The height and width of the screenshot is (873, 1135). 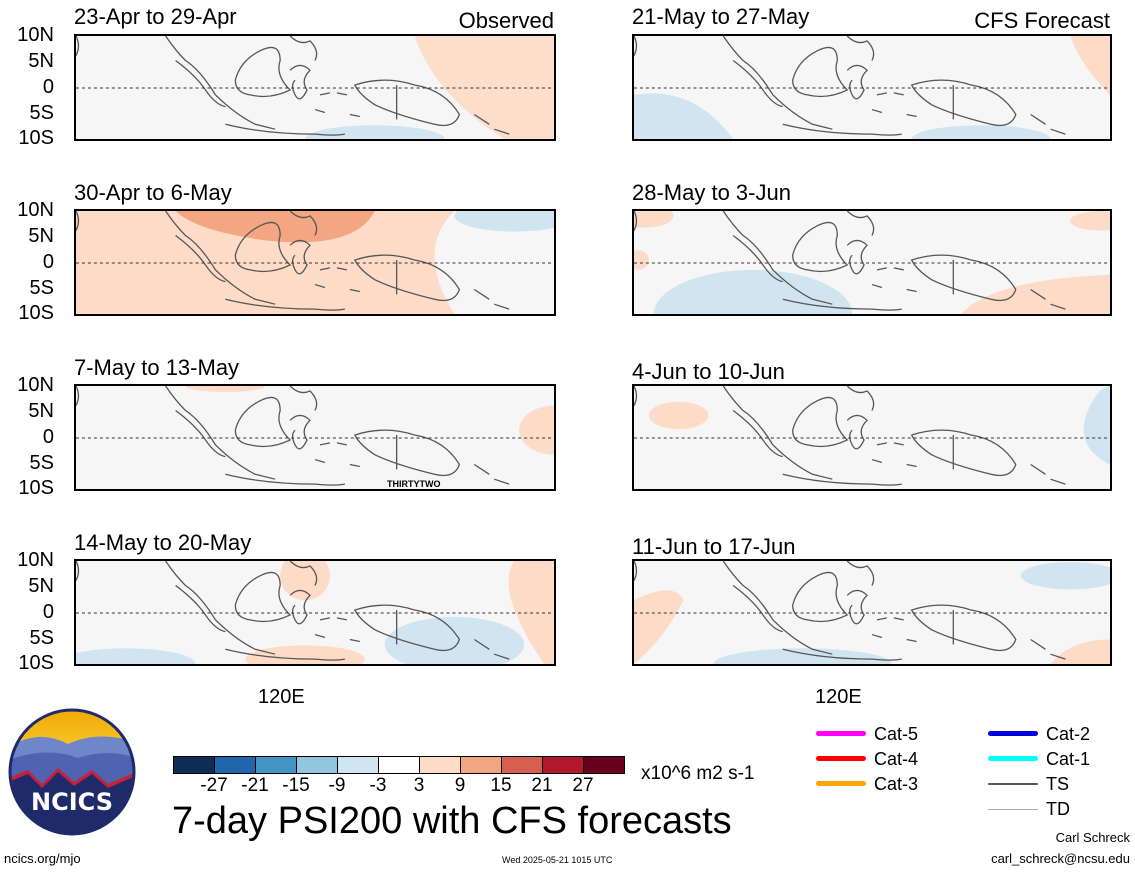 I want to click on ncics-logo: NCICS, so click(x=72, y=772).